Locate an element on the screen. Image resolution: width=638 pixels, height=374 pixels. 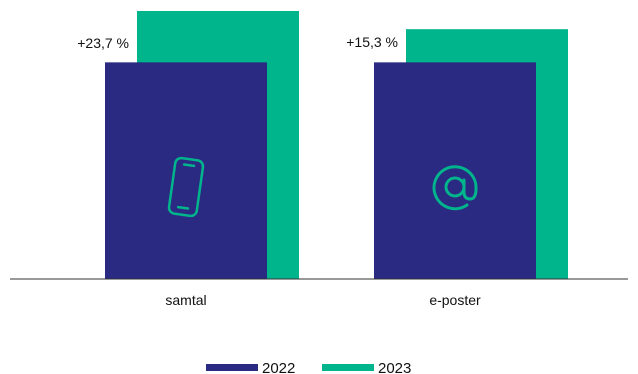
bar-2022-e-poster is located at coordinates (455, 171).